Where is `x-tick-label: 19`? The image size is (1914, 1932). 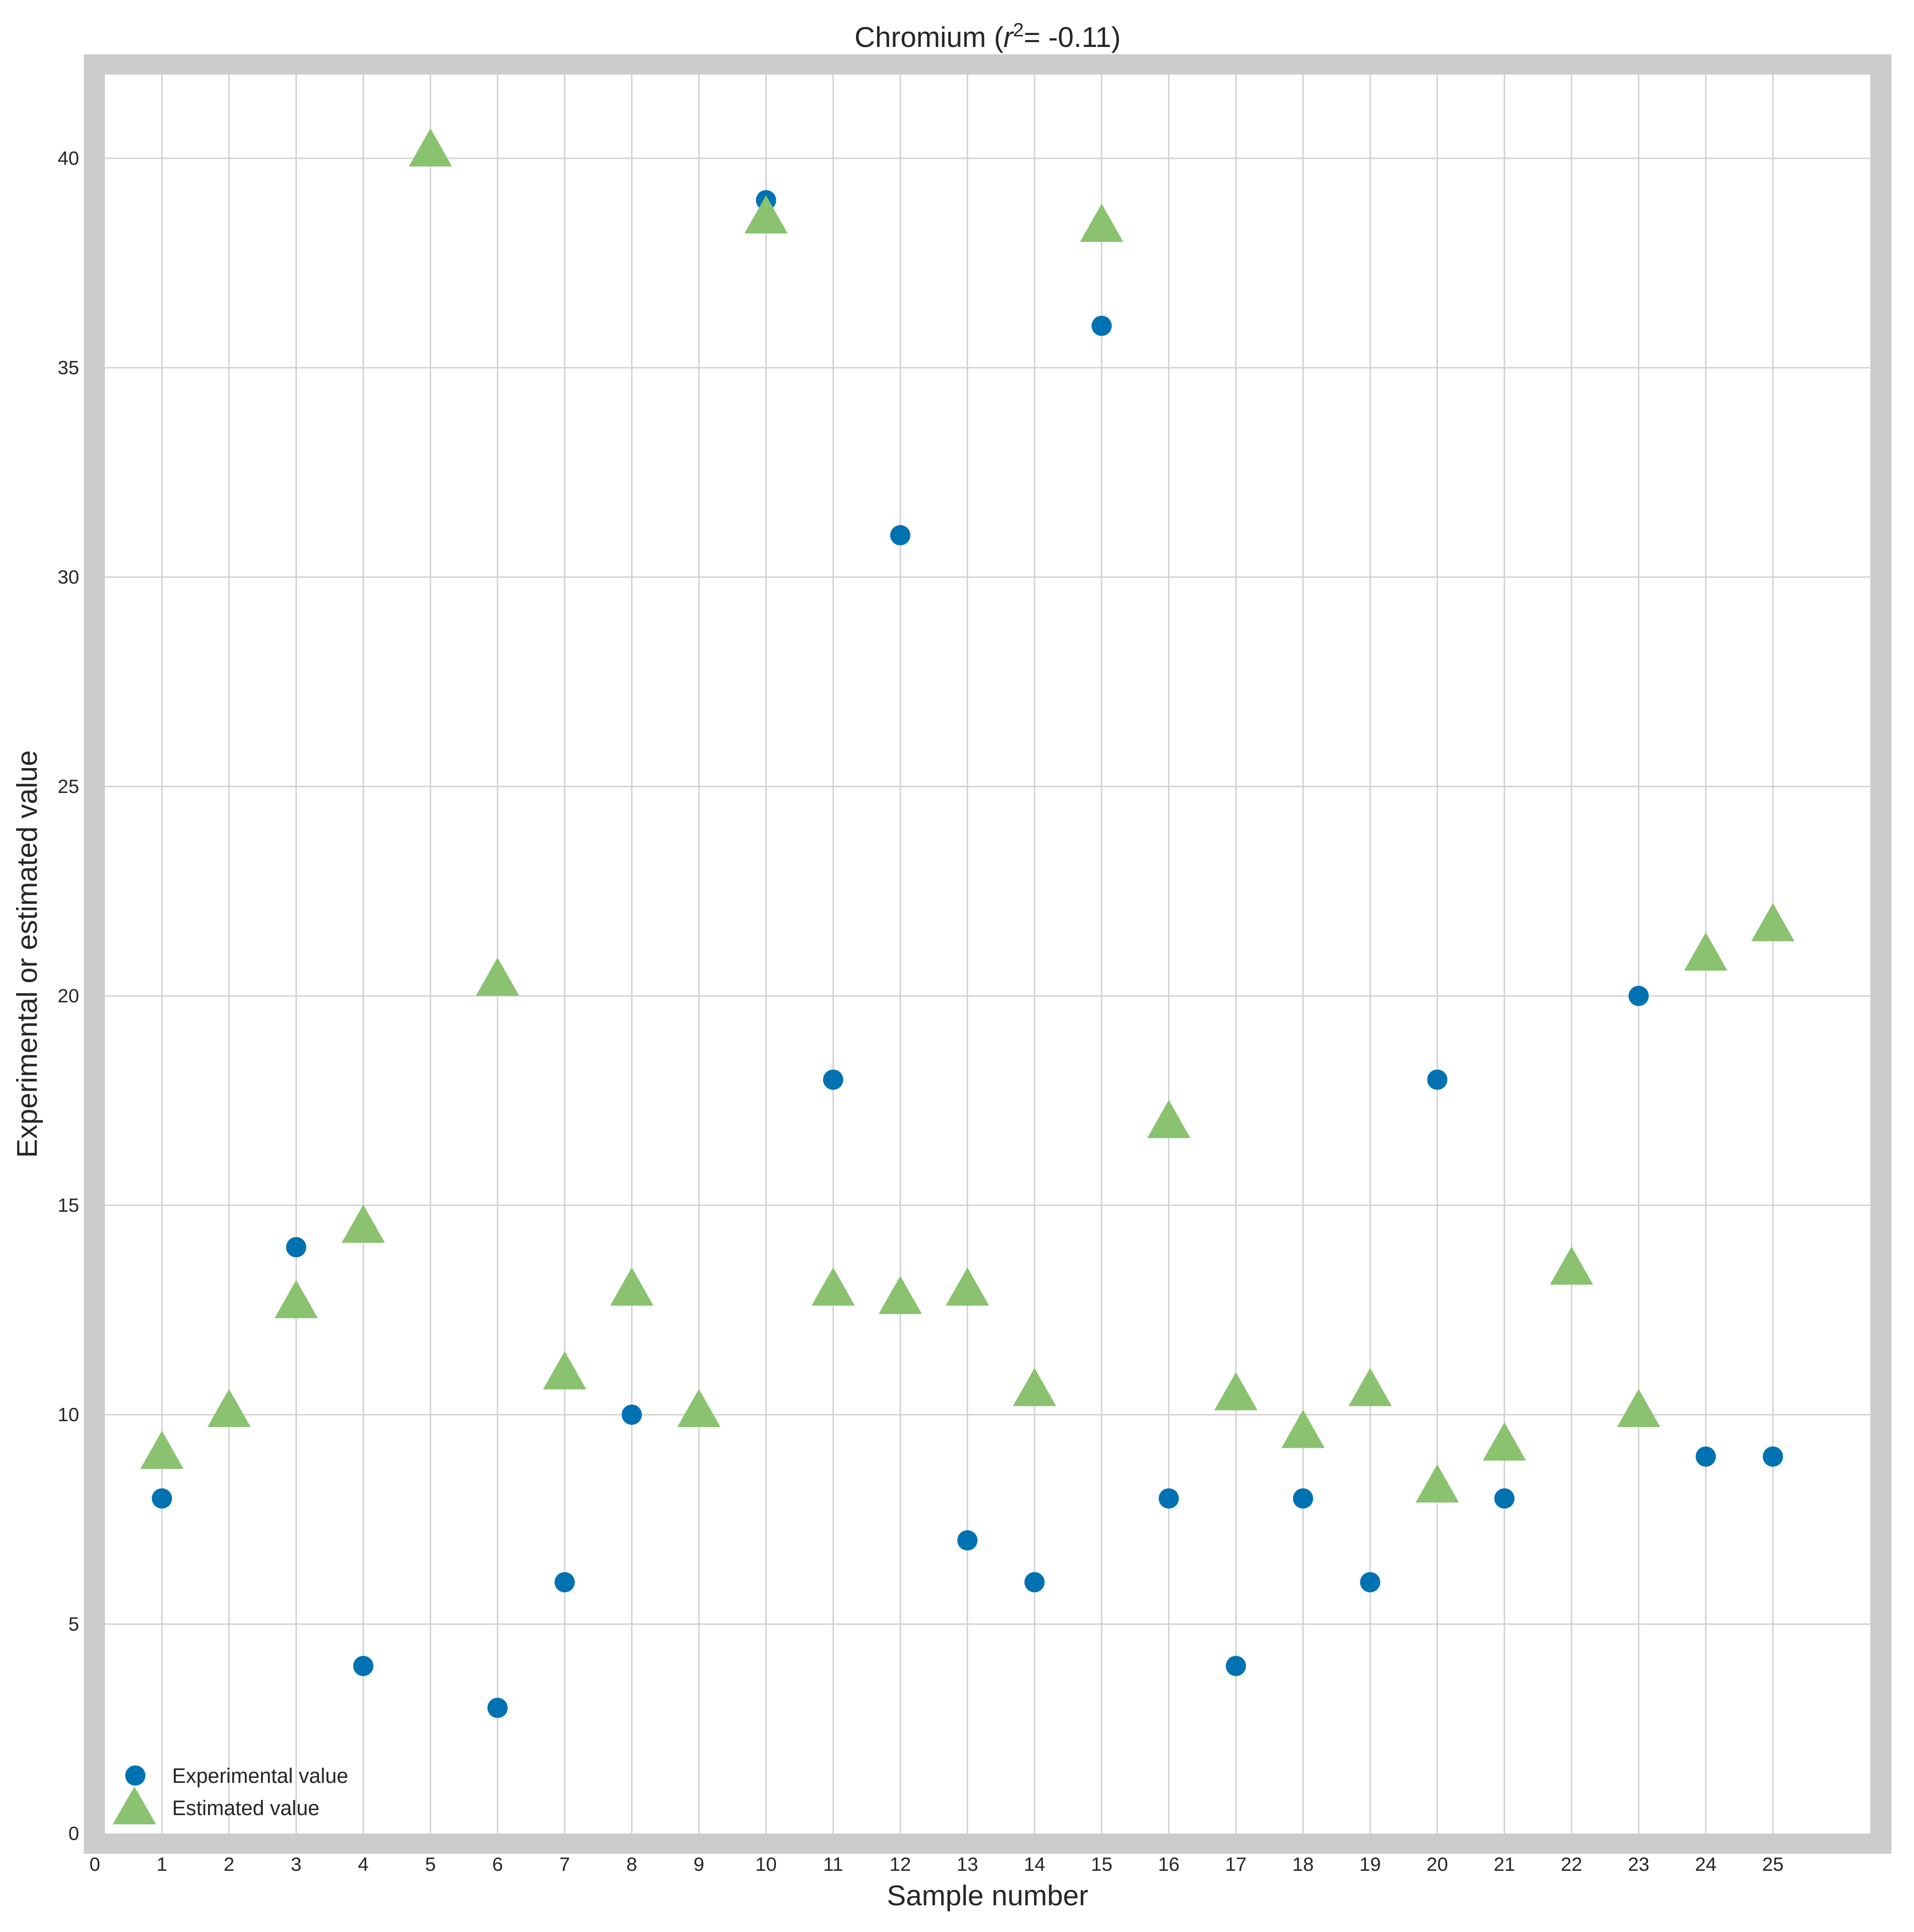
x-tick-label: 19 is located at coordinates (1370, 1864).